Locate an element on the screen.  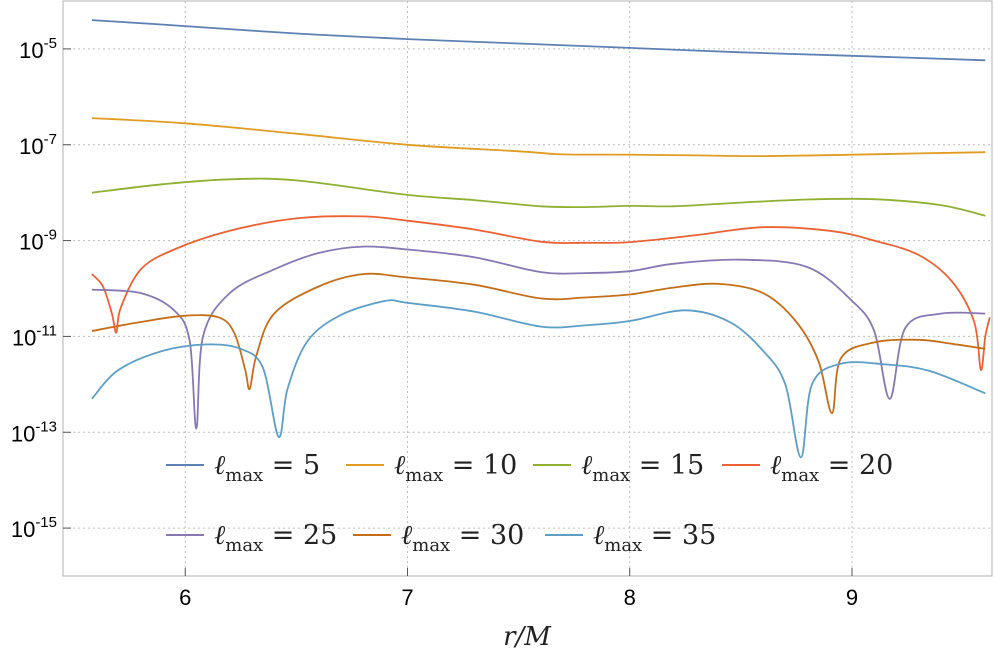
legend-label: ℓmax = 10 is located at coordinates (455, 468).